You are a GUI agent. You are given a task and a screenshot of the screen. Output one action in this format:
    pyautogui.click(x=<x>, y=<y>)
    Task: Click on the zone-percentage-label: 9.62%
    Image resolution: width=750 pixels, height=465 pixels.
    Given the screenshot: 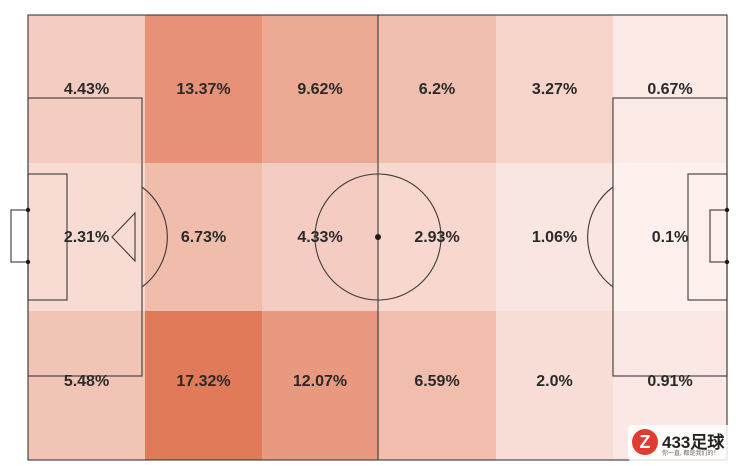 What is the action you would take?
    pyautogui.click(x=319, y=89)
    